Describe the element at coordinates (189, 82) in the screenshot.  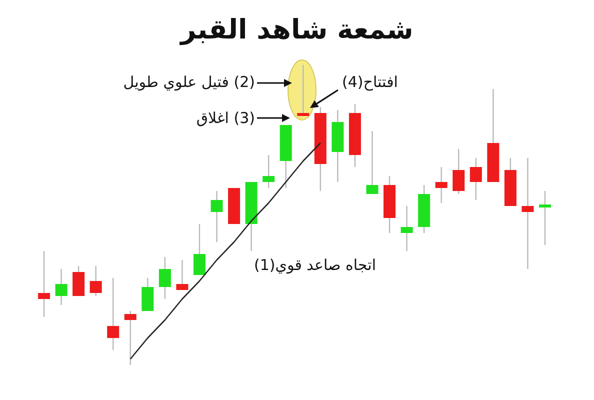
I see `annotation: (2) فتيل علوي طويل` at that location.